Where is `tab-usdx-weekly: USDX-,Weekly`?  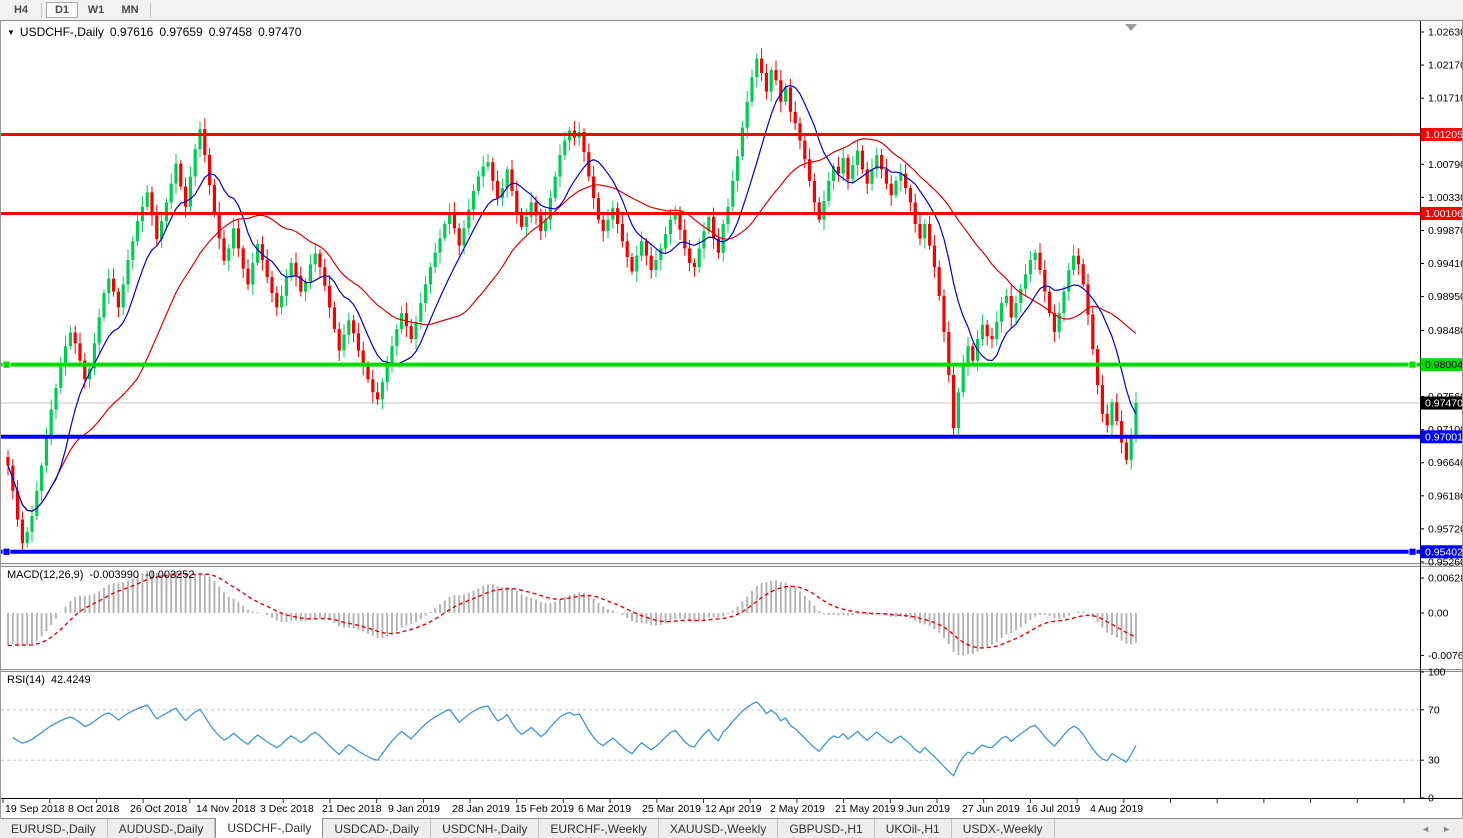
tab-usdx-weekly: USDX-,Weekly is located at coordinates (1003, 828).